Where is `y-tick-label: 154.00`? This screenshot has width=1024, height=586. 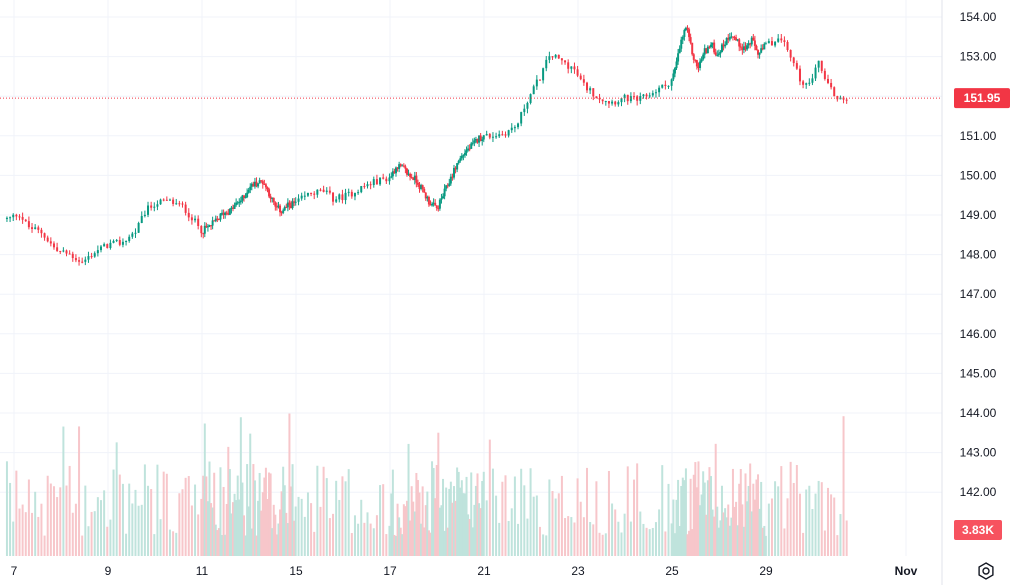 y-tick-label: 154.00 is located at coordinates (978, 17).